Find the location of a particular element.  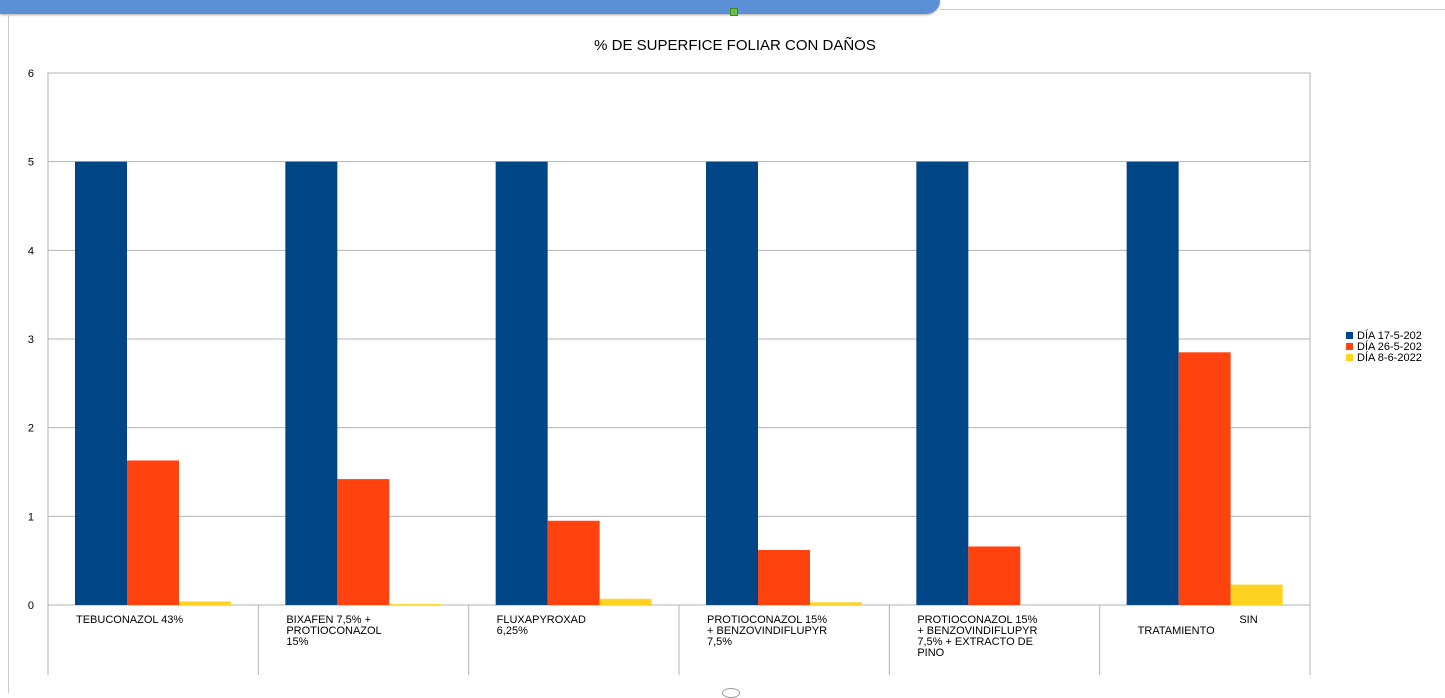

chart-title: % DE SUPERFICE FOLIAR CON DAÑOS is located at coordinates (735, 45).